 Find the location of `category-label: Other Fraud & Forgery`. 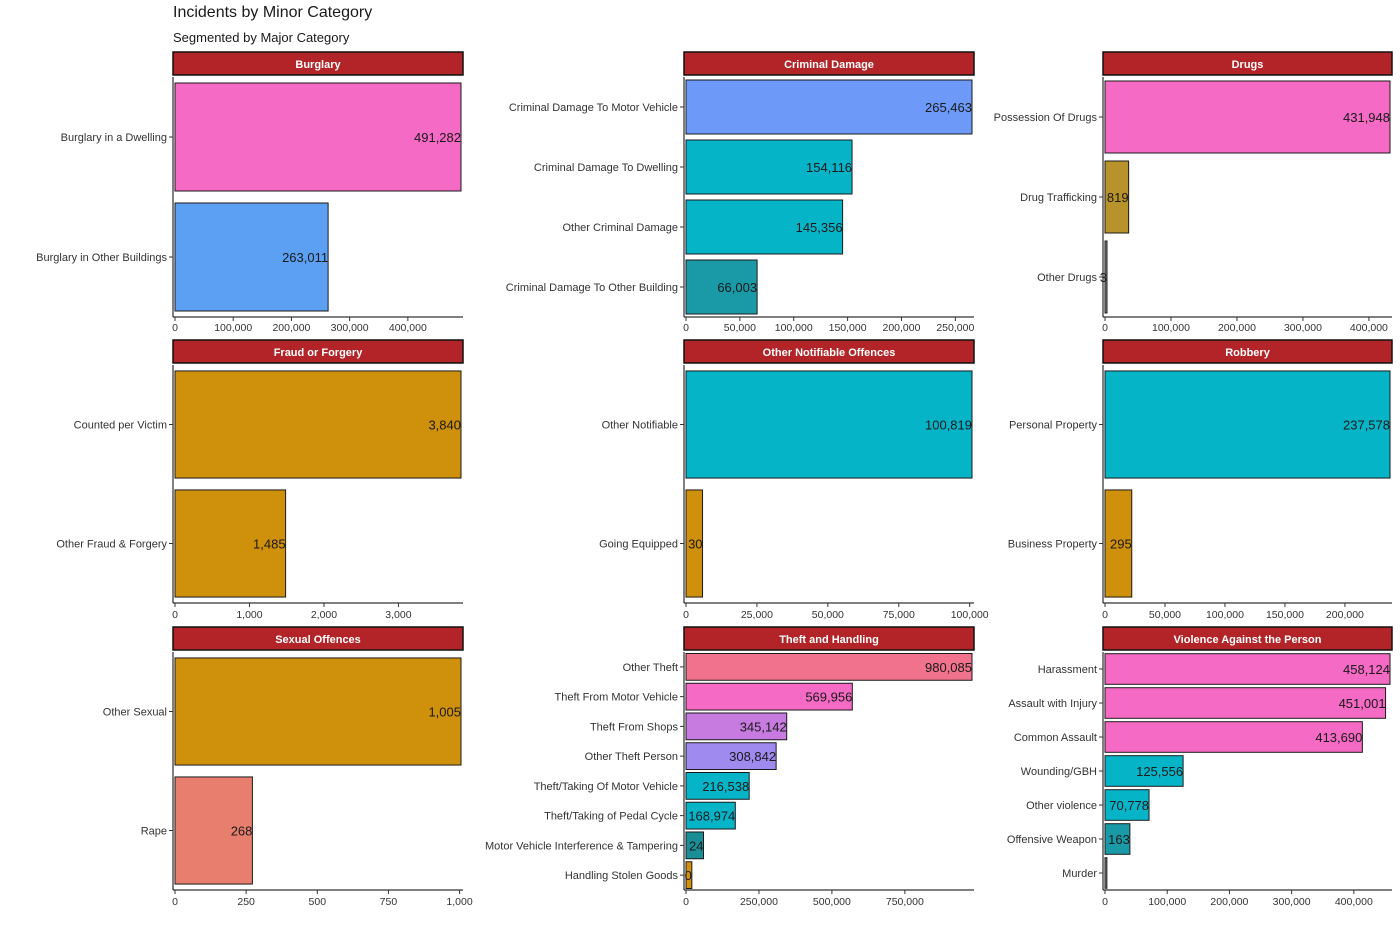

category-label: Other Fraud & Forgery is located at coordinates (111, 545).